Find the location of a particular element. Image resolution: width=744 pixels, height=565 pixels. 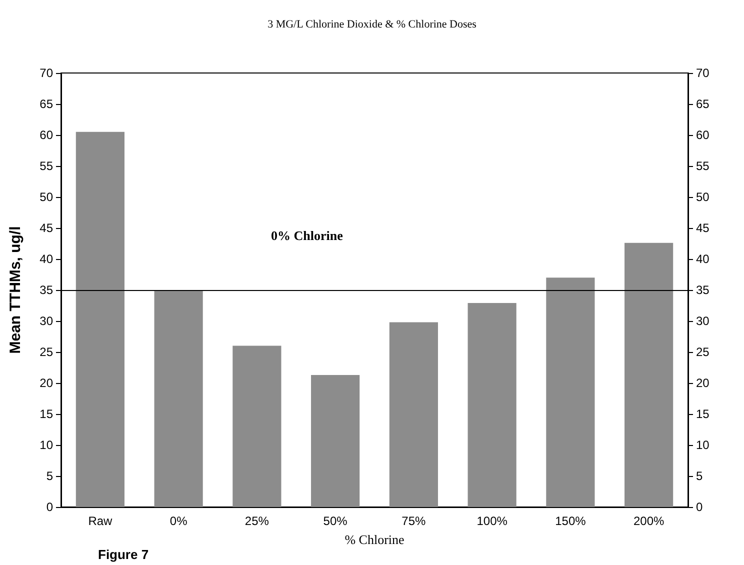

y2-tick-label: 65 is located at coordinates (703, 104).